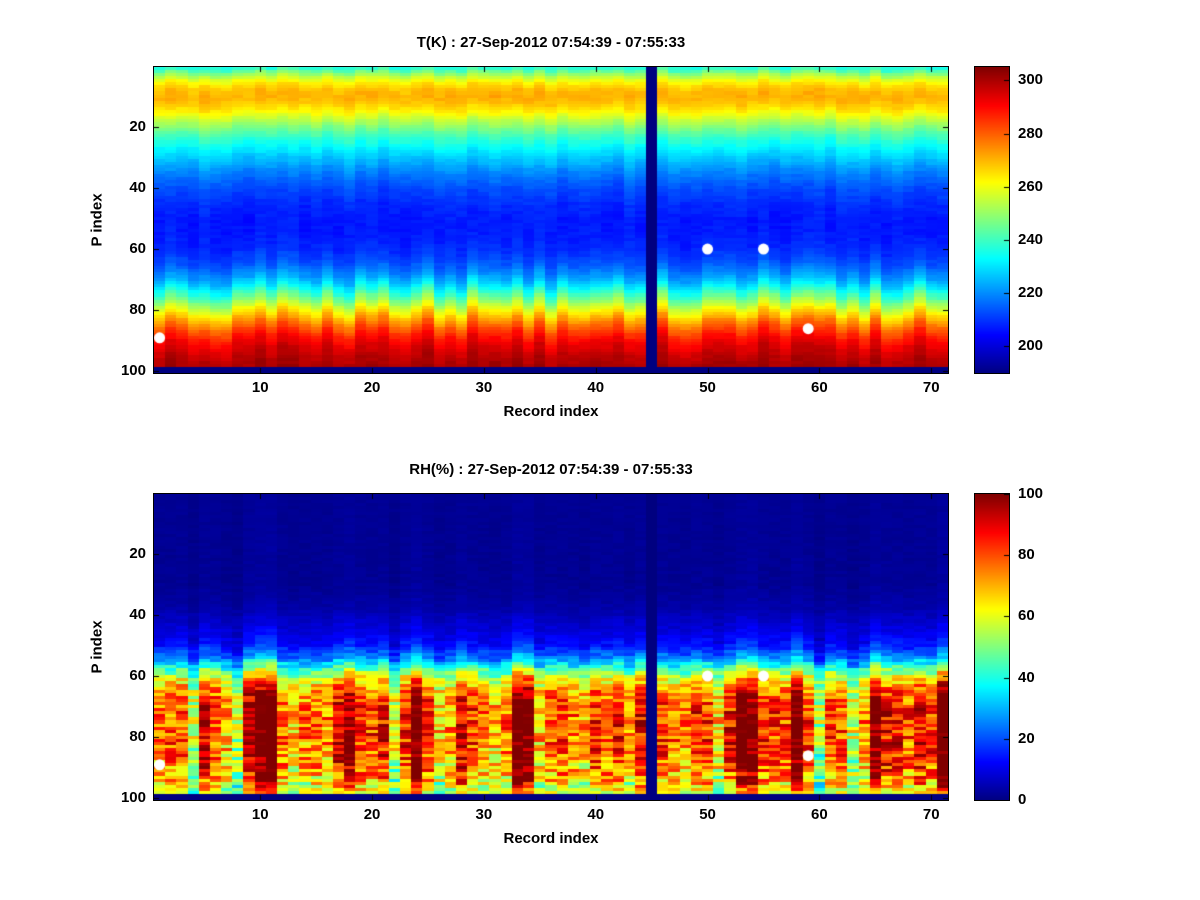 The image size is (1200, 900). What do you see at coordinates (1031, 493) in the screenshot?
I see `colorbar-tick-label: 100` at bounding box center [1031, 493].